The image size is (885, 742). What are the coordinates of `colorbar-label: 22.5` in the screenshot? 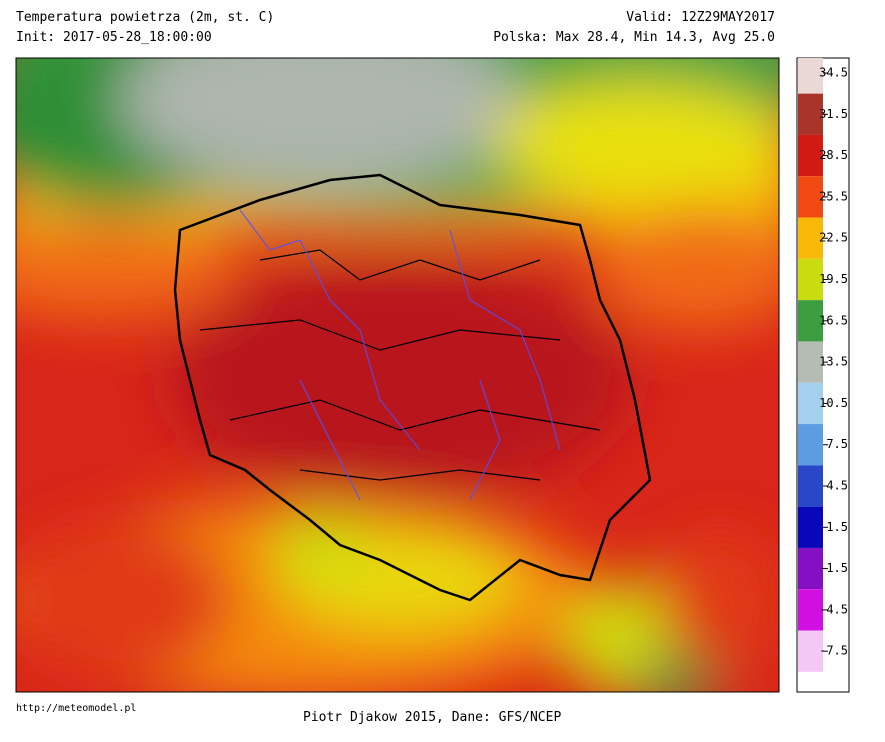 It's located at (833, 238).